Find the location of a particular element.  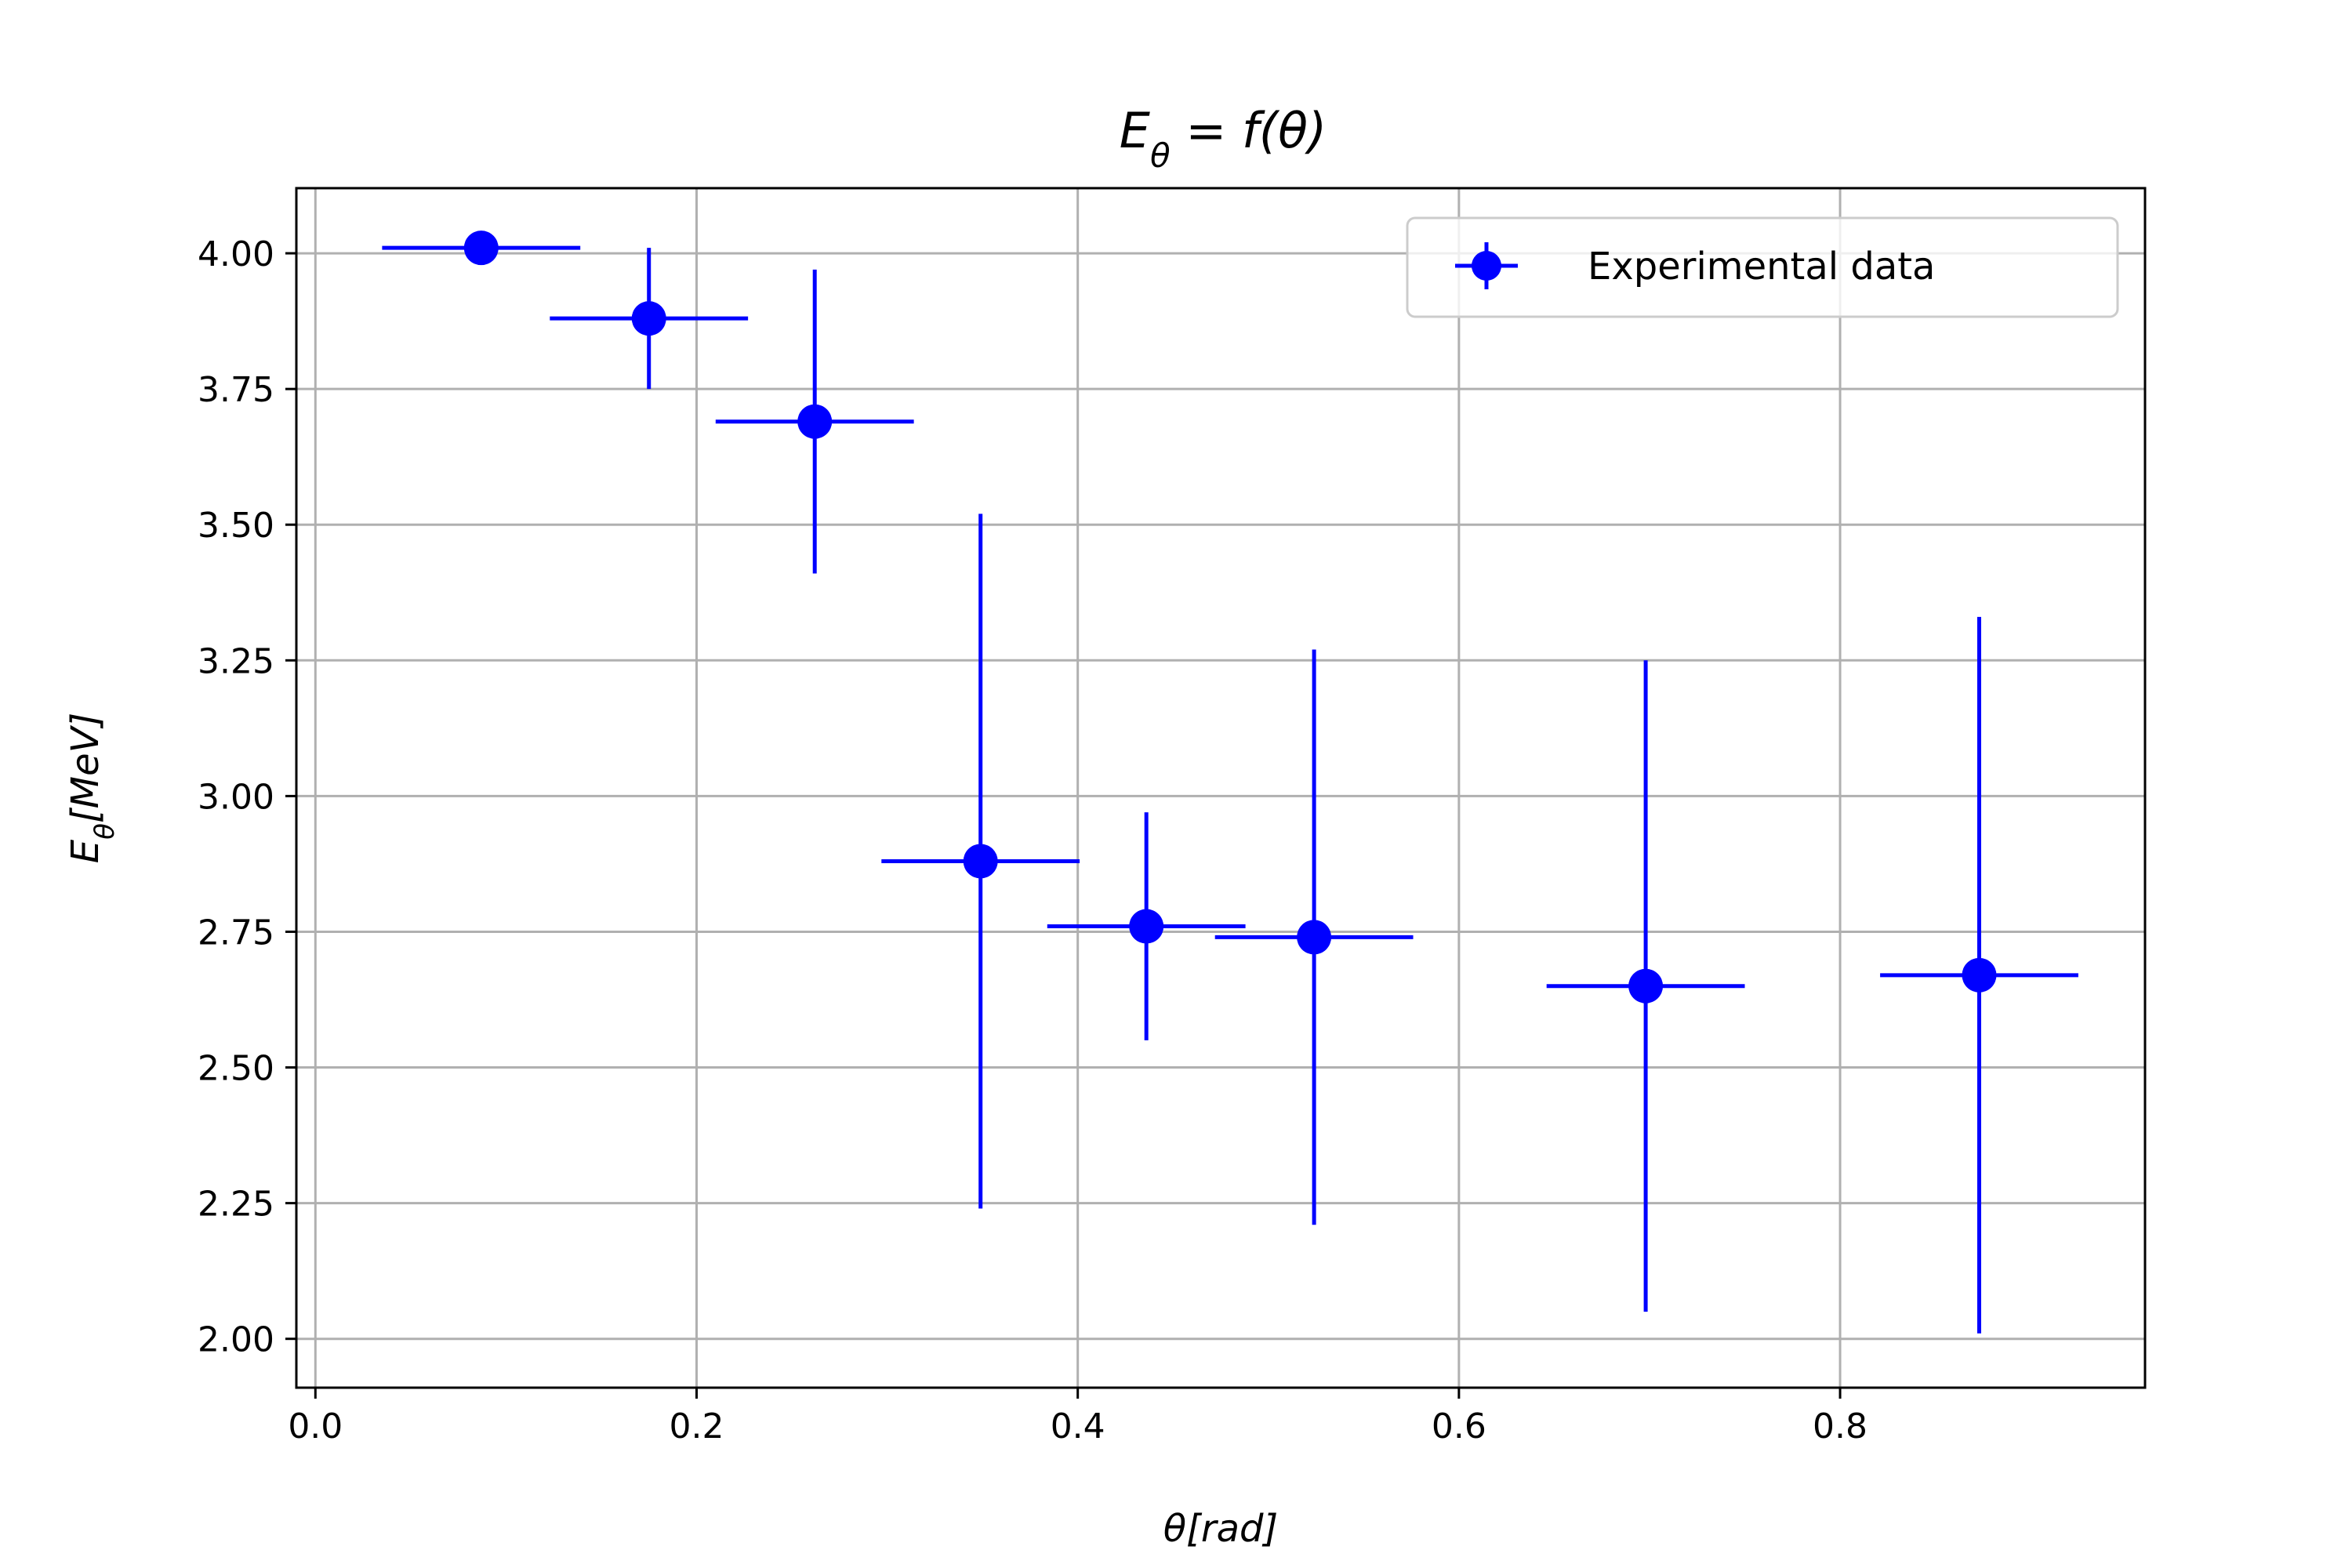

chart-title: Eθ = f(θ) is located at coordinates (1223, 138).